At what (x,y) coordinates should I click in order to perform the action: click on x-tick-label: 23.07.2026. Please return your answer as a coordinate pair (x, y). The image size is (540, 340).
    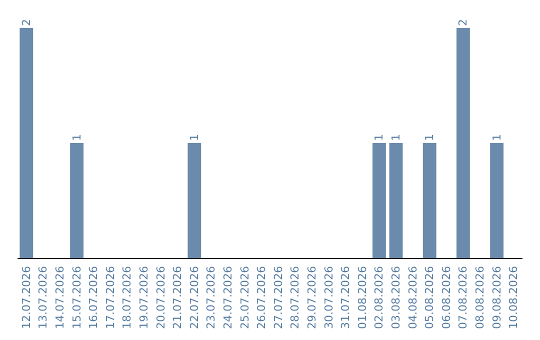
    Looking at the image, I should click on (211, 298).